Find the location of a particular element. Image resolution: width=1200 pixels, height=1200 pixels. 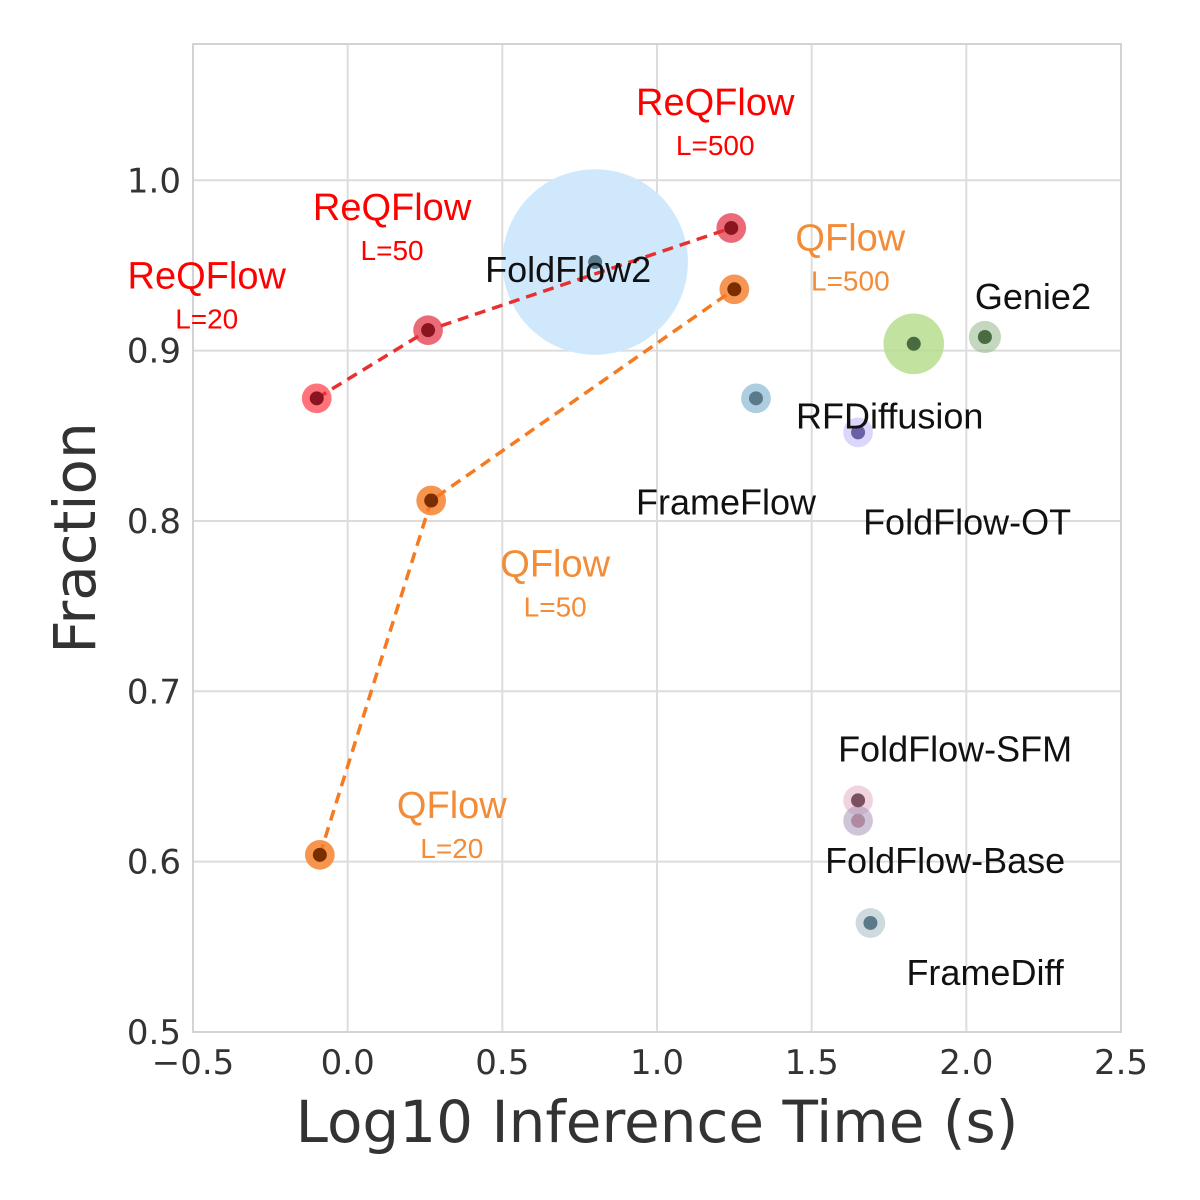

x-tick-label: 2.0 is located at coordinates (966, 1063).